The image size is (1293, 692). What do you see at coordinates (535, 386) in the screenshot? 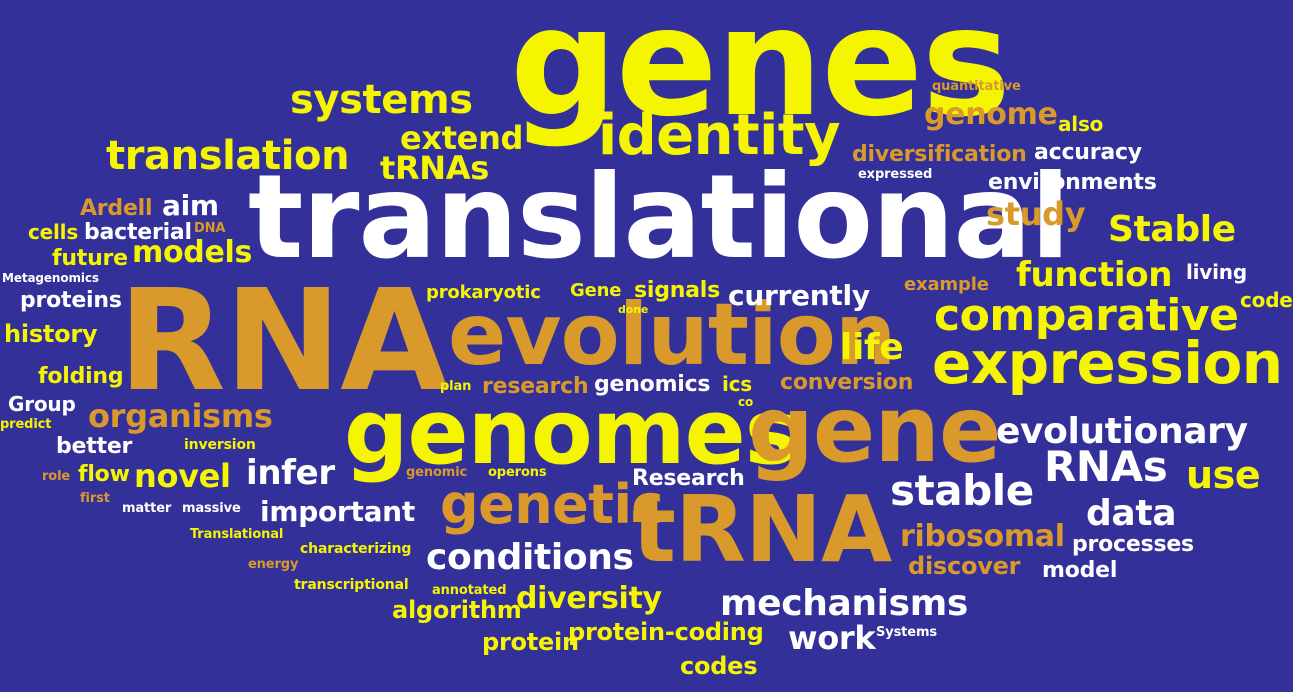
I see `word-research: research` at bounding box center [535, 386].